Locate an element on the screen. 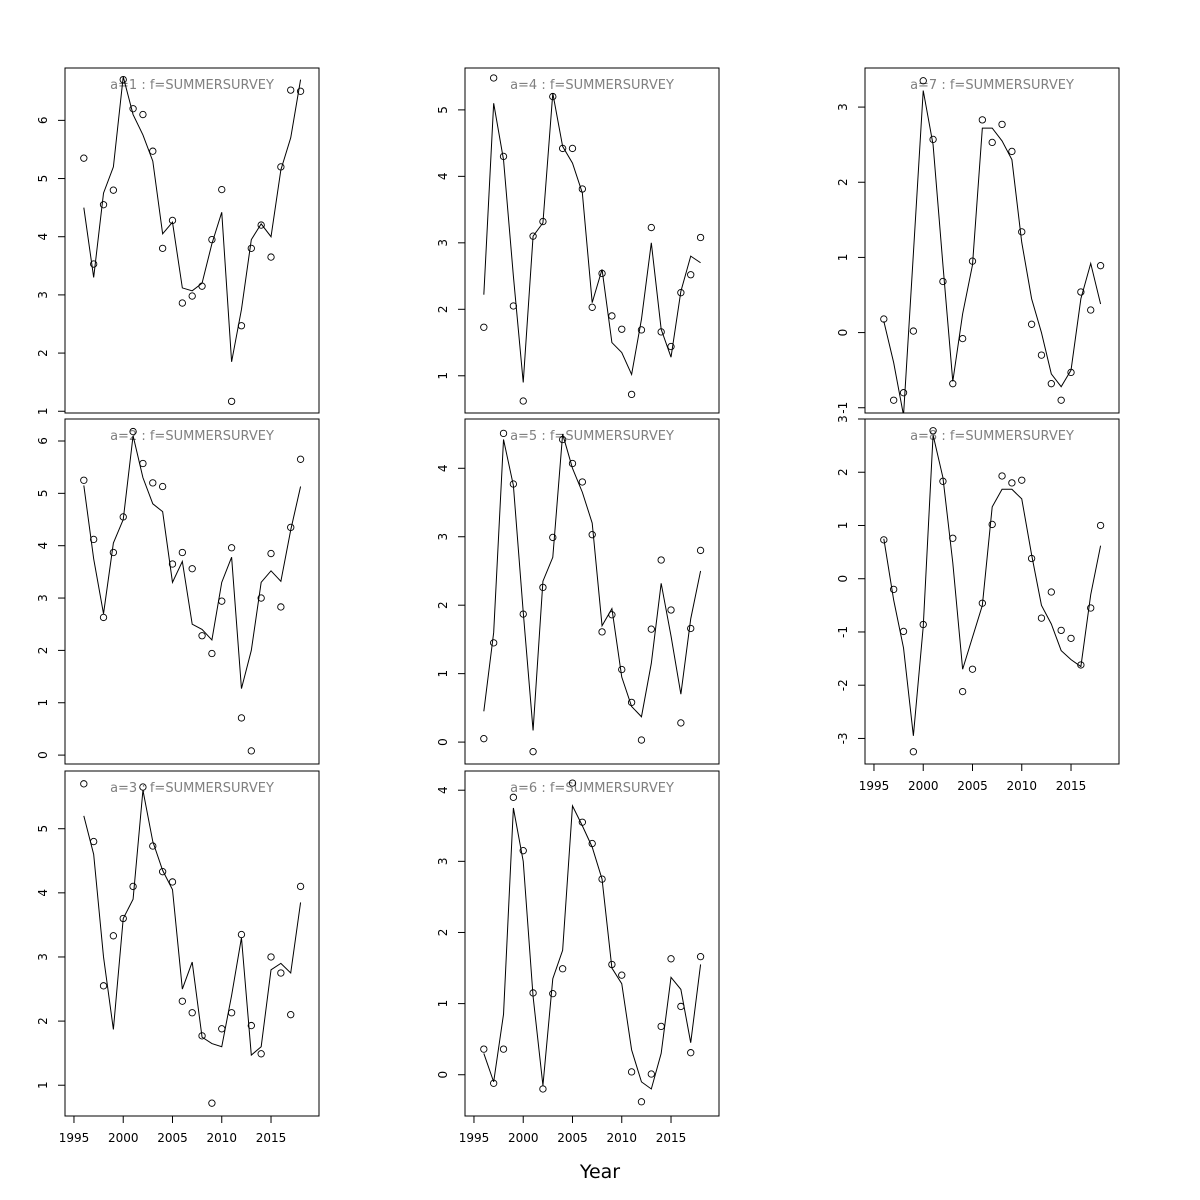  y-tick-label: 1 is located at coordinates (443, 1004).